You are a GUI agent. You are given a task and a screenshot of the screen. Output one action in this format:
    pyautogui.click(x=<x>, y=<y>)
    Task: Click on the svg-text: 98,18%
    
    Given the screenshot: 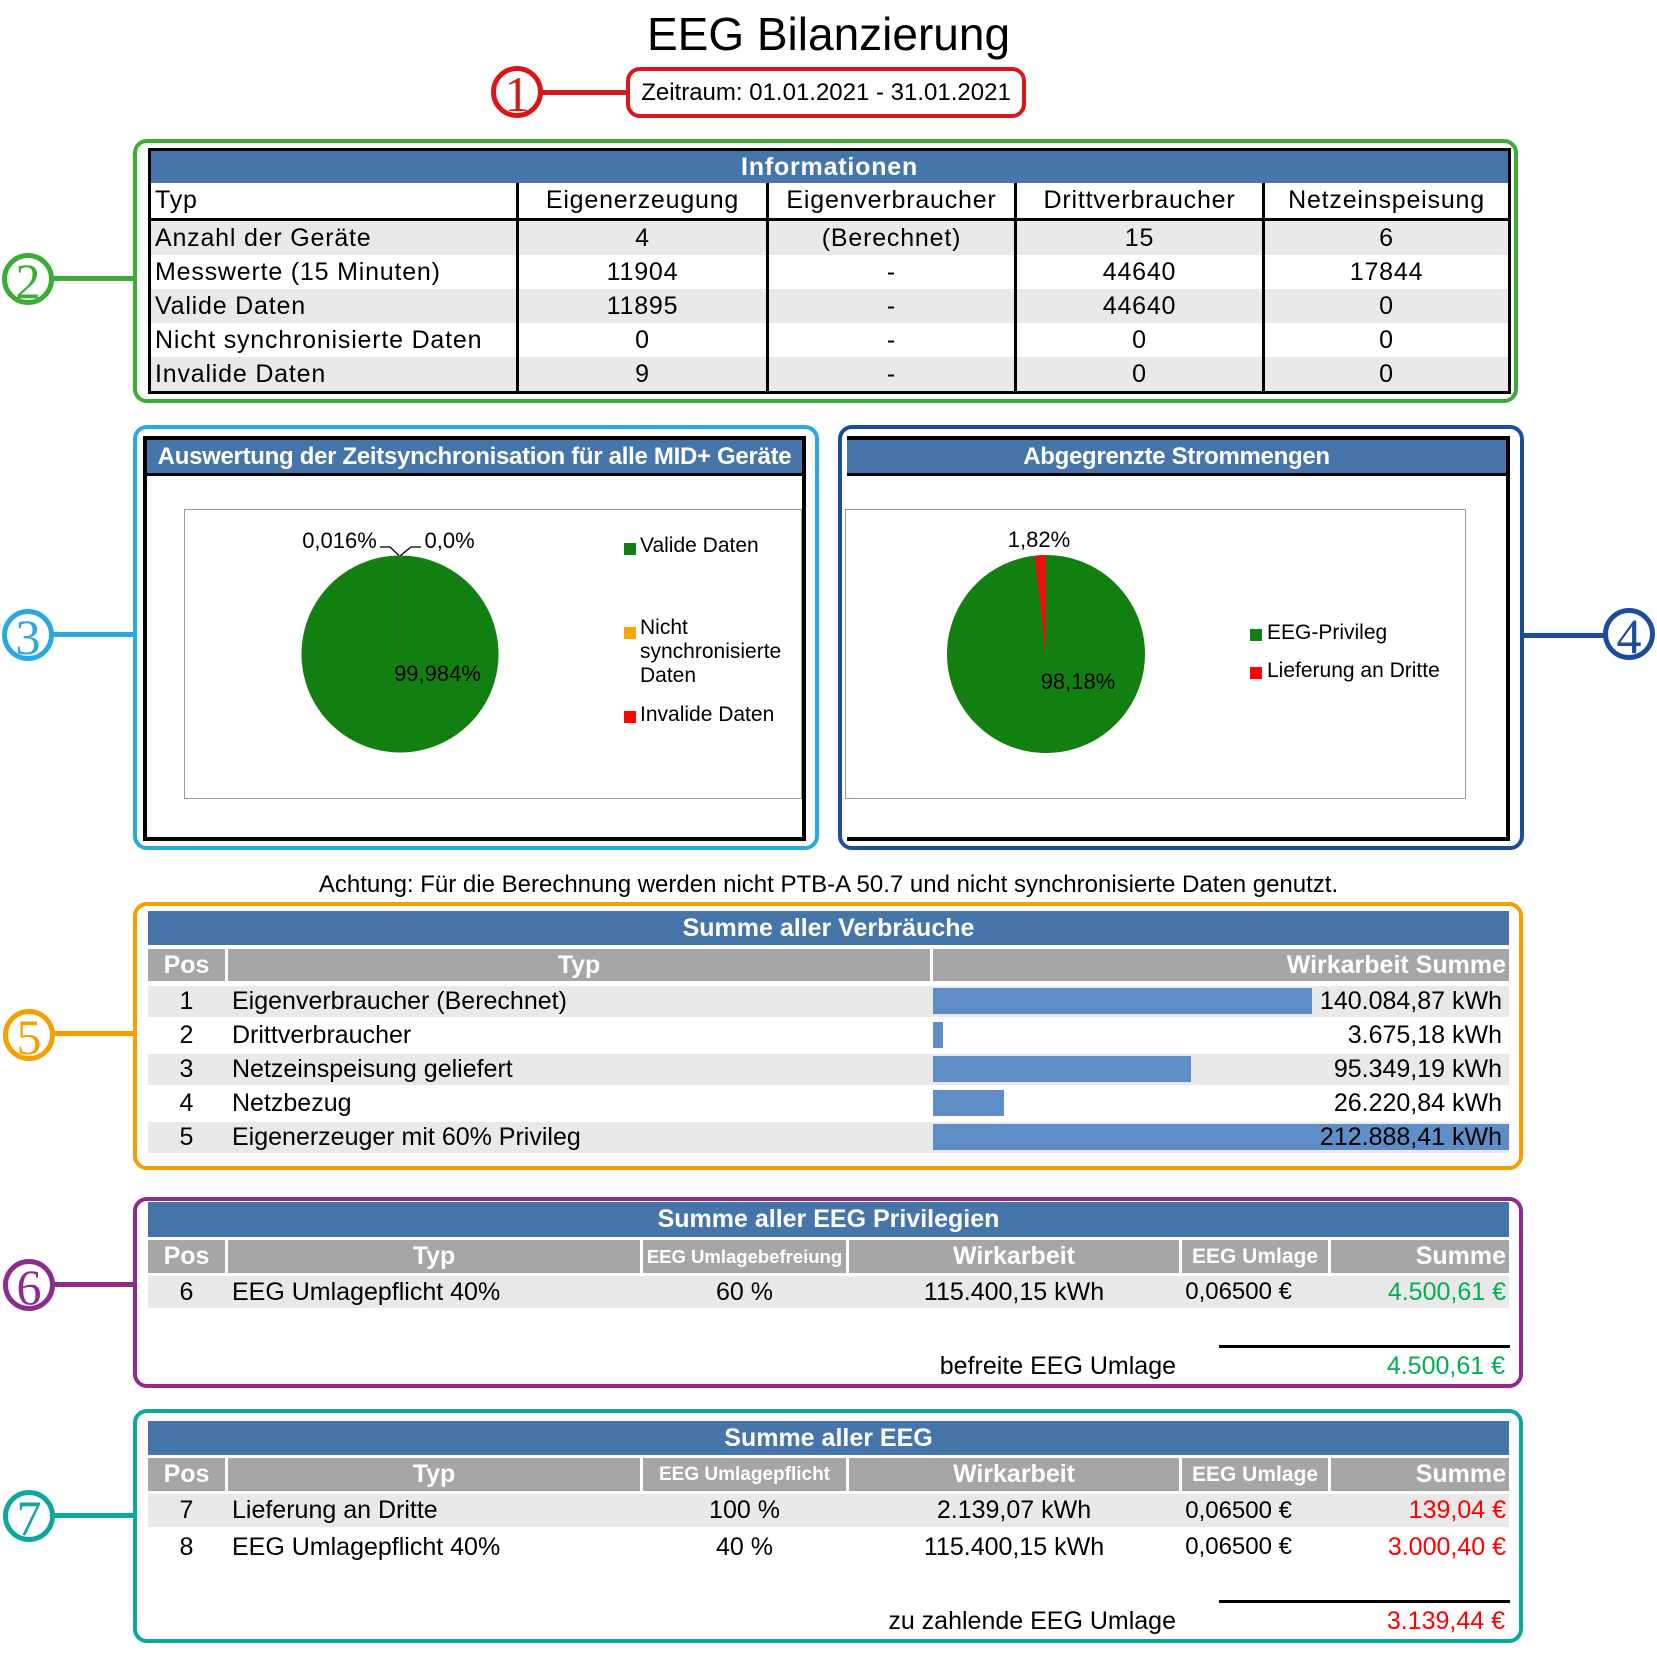 What is the action you would take?
    pyautogui.click(x=1078, y=681)
    